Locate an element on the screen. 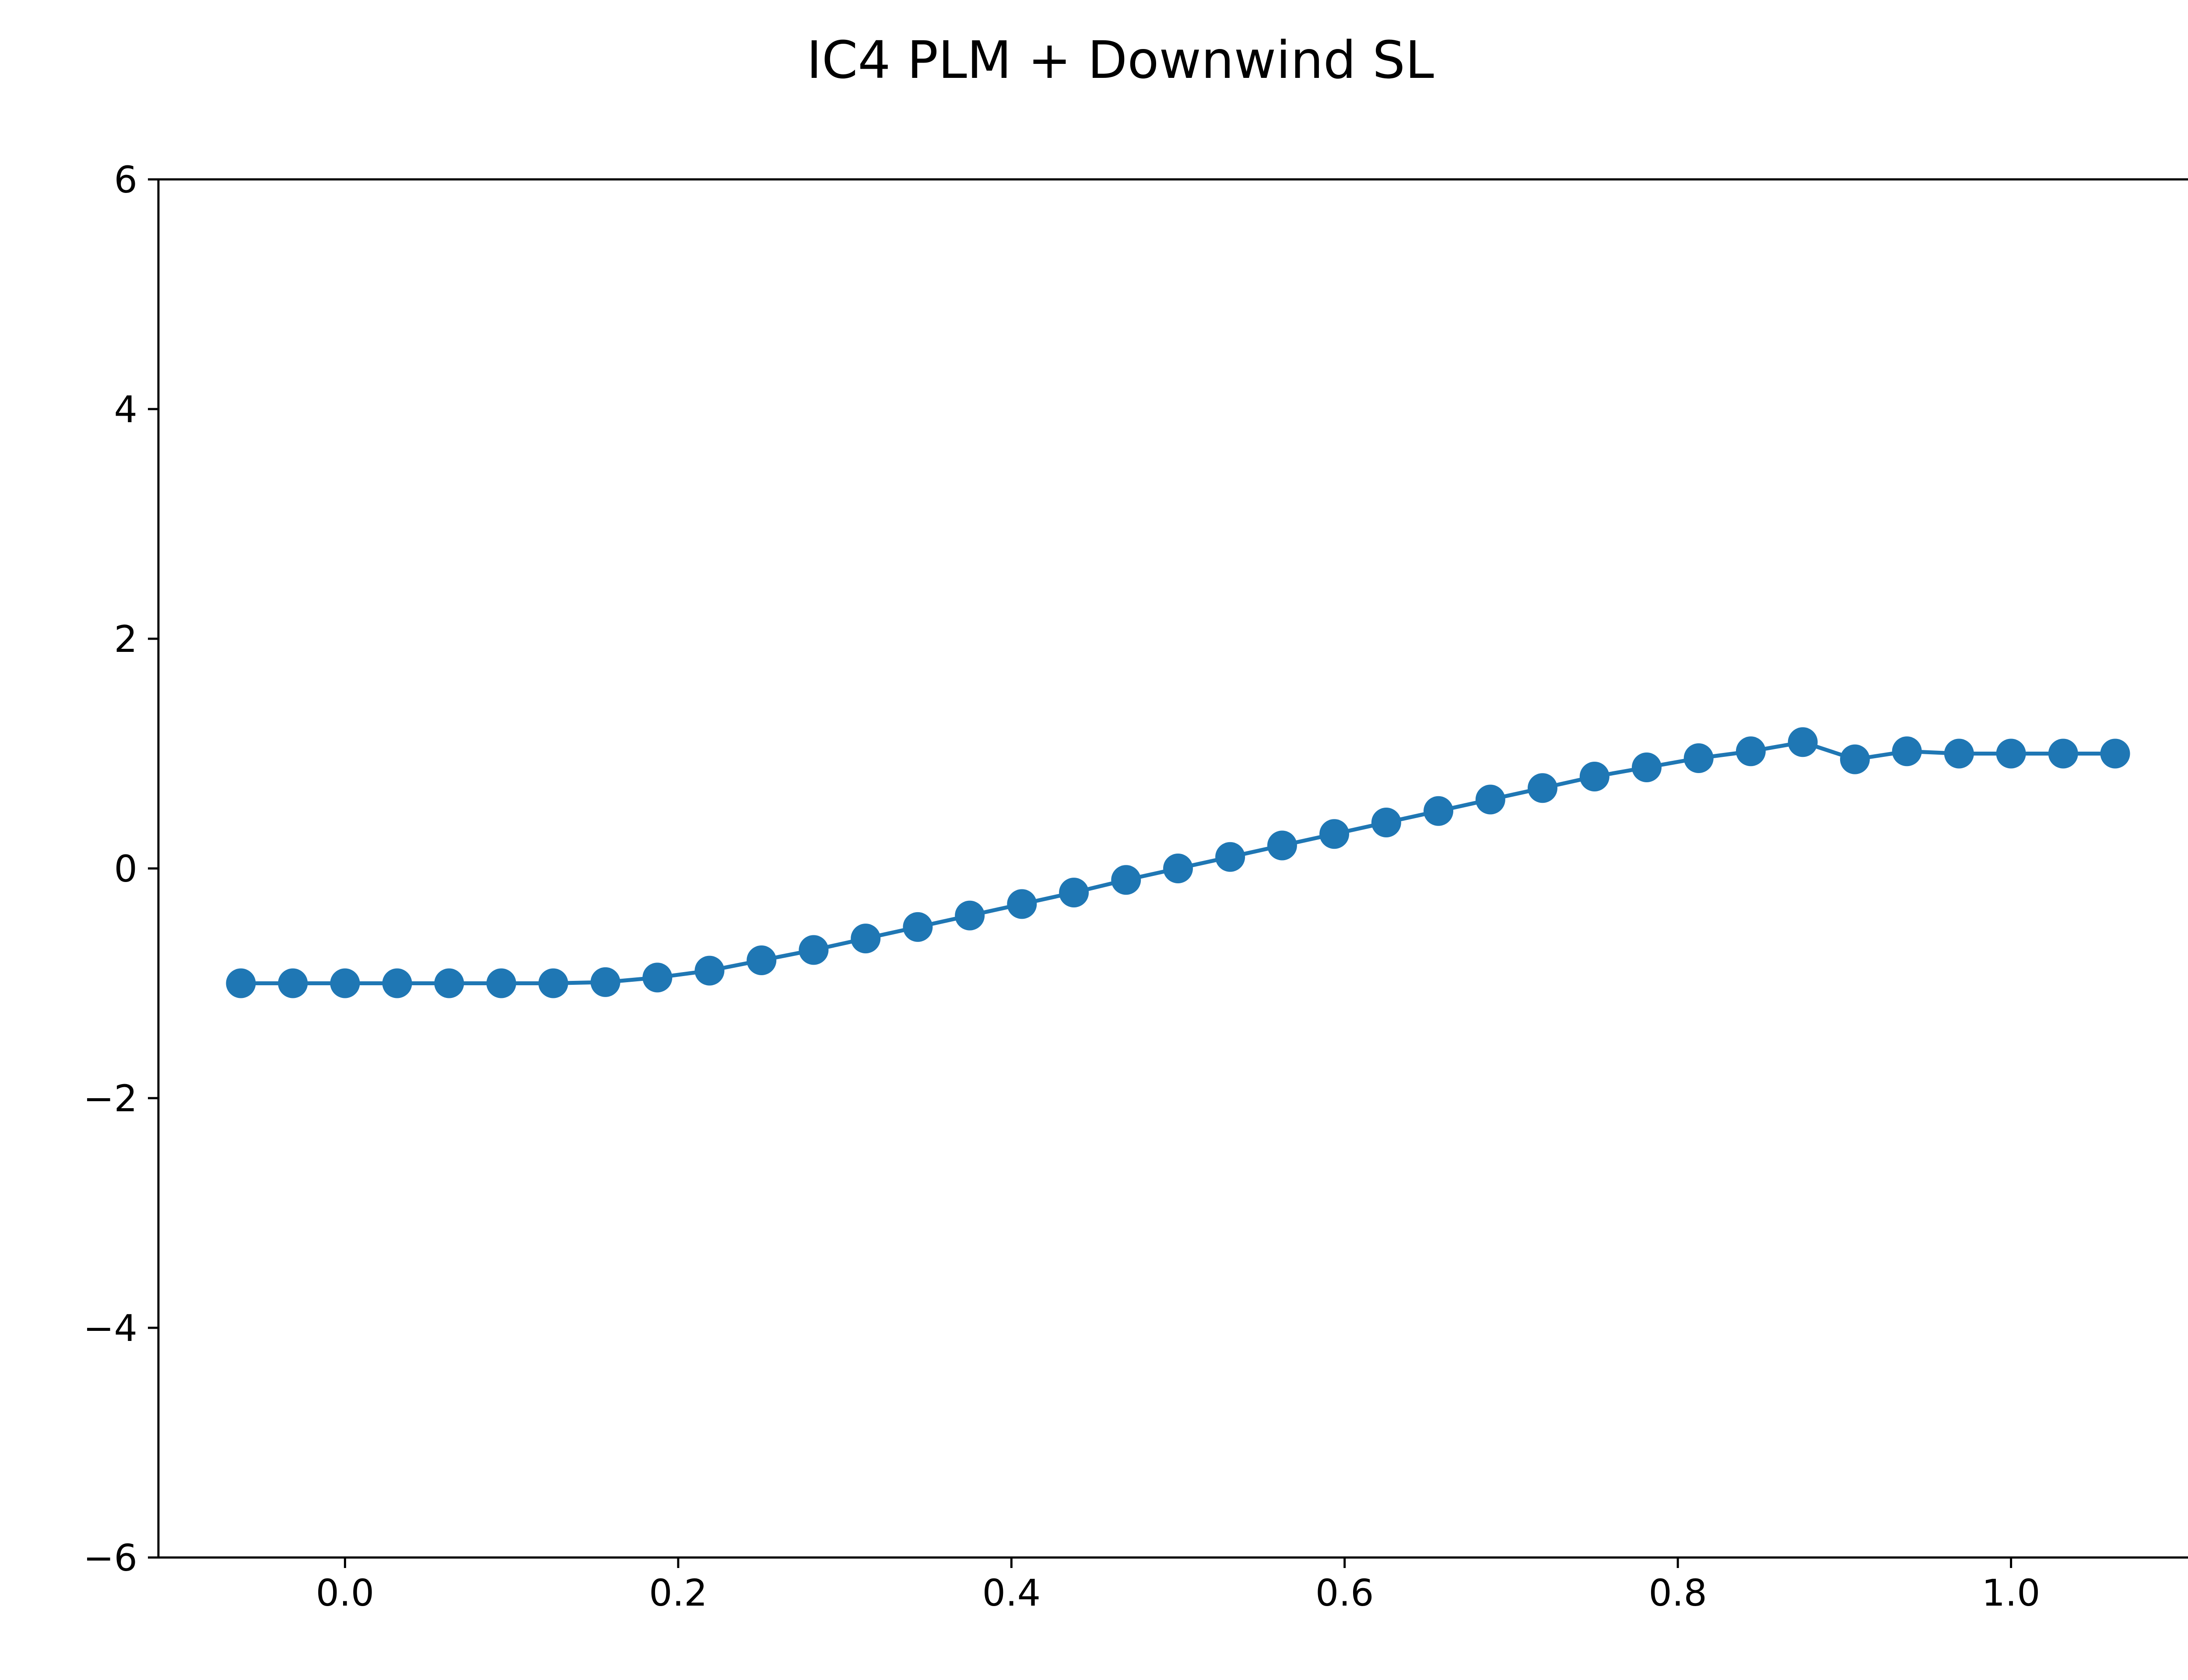  x-tick-label: 0.8 is located at coordinates (1677, 1593).